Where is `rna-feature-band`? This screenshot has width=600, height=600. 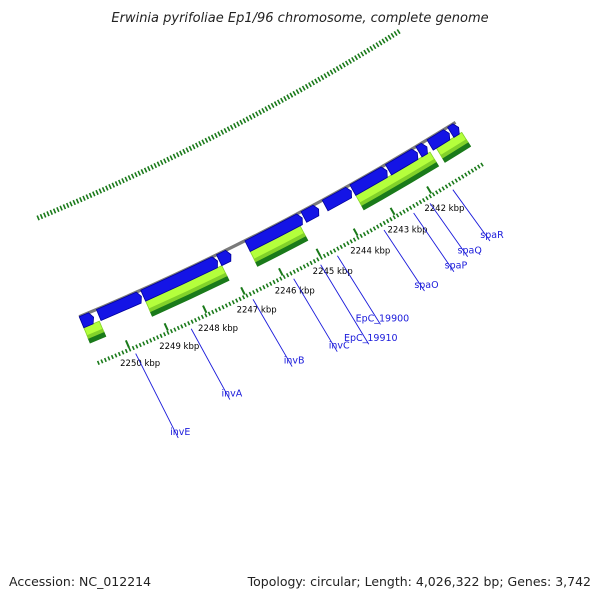 rna-feature-band is located at coordinates (95, 333).